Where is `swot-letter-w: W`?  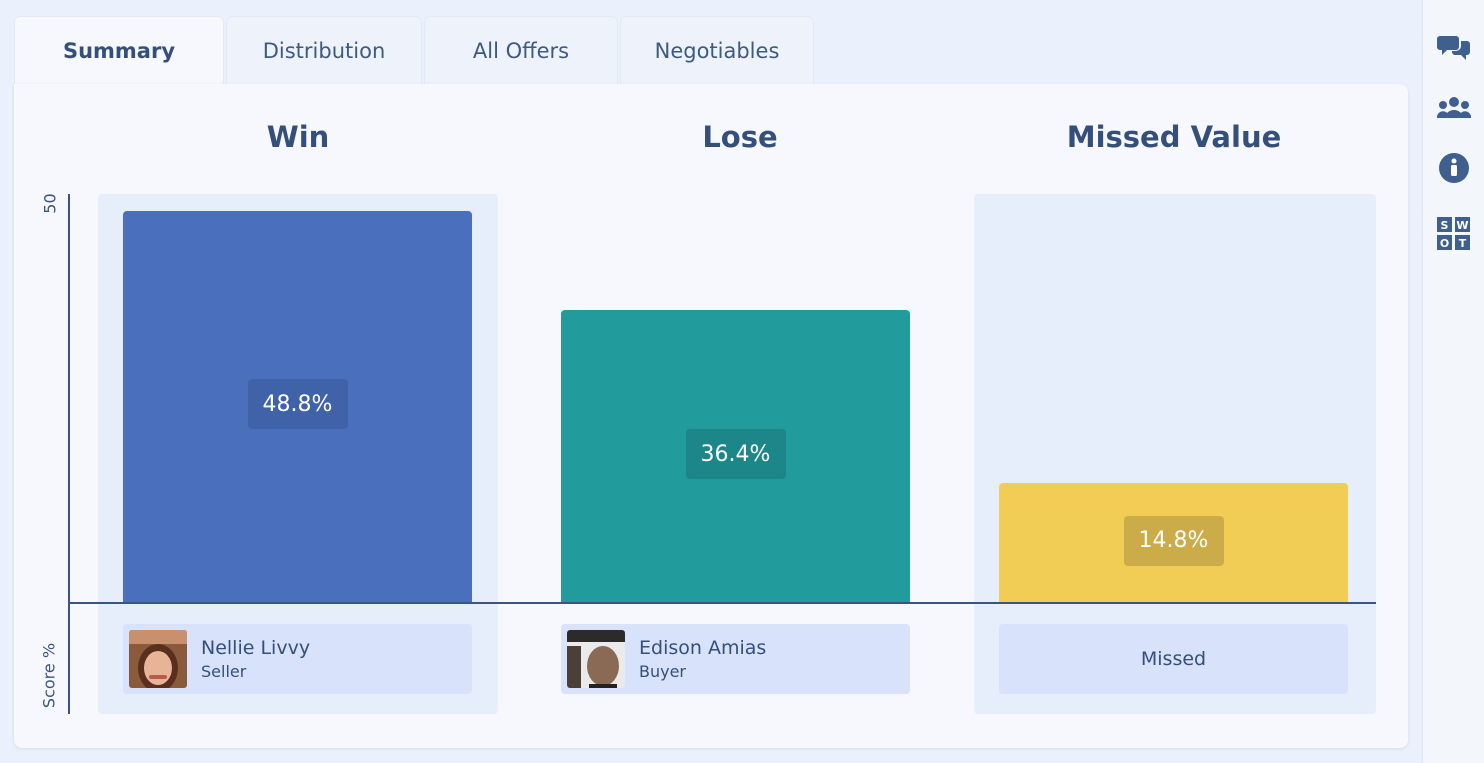 swot-letter-w: W is located at coordinates (1462, 225).